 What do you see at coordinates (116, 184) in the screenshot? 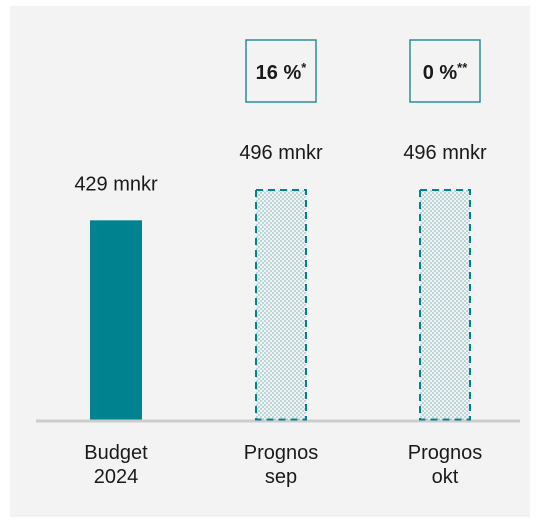
I see `value-label-0: 429 mnkr` at bounding box center [116, 184].